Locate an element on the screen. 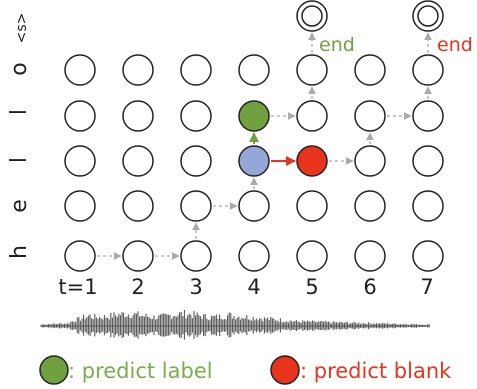 Image resolution: width=477 pixels, height=389 pixels. end-label-green: end is located at coordinates (337, 45).